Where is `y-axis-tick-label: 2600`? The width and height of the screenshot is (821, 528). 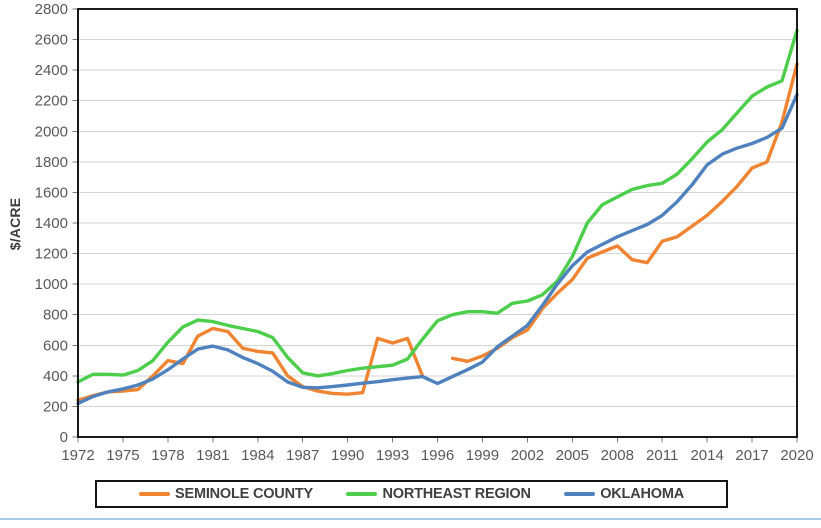
y-axis-tick-label: 2600 is located at coordinates (51, 40).